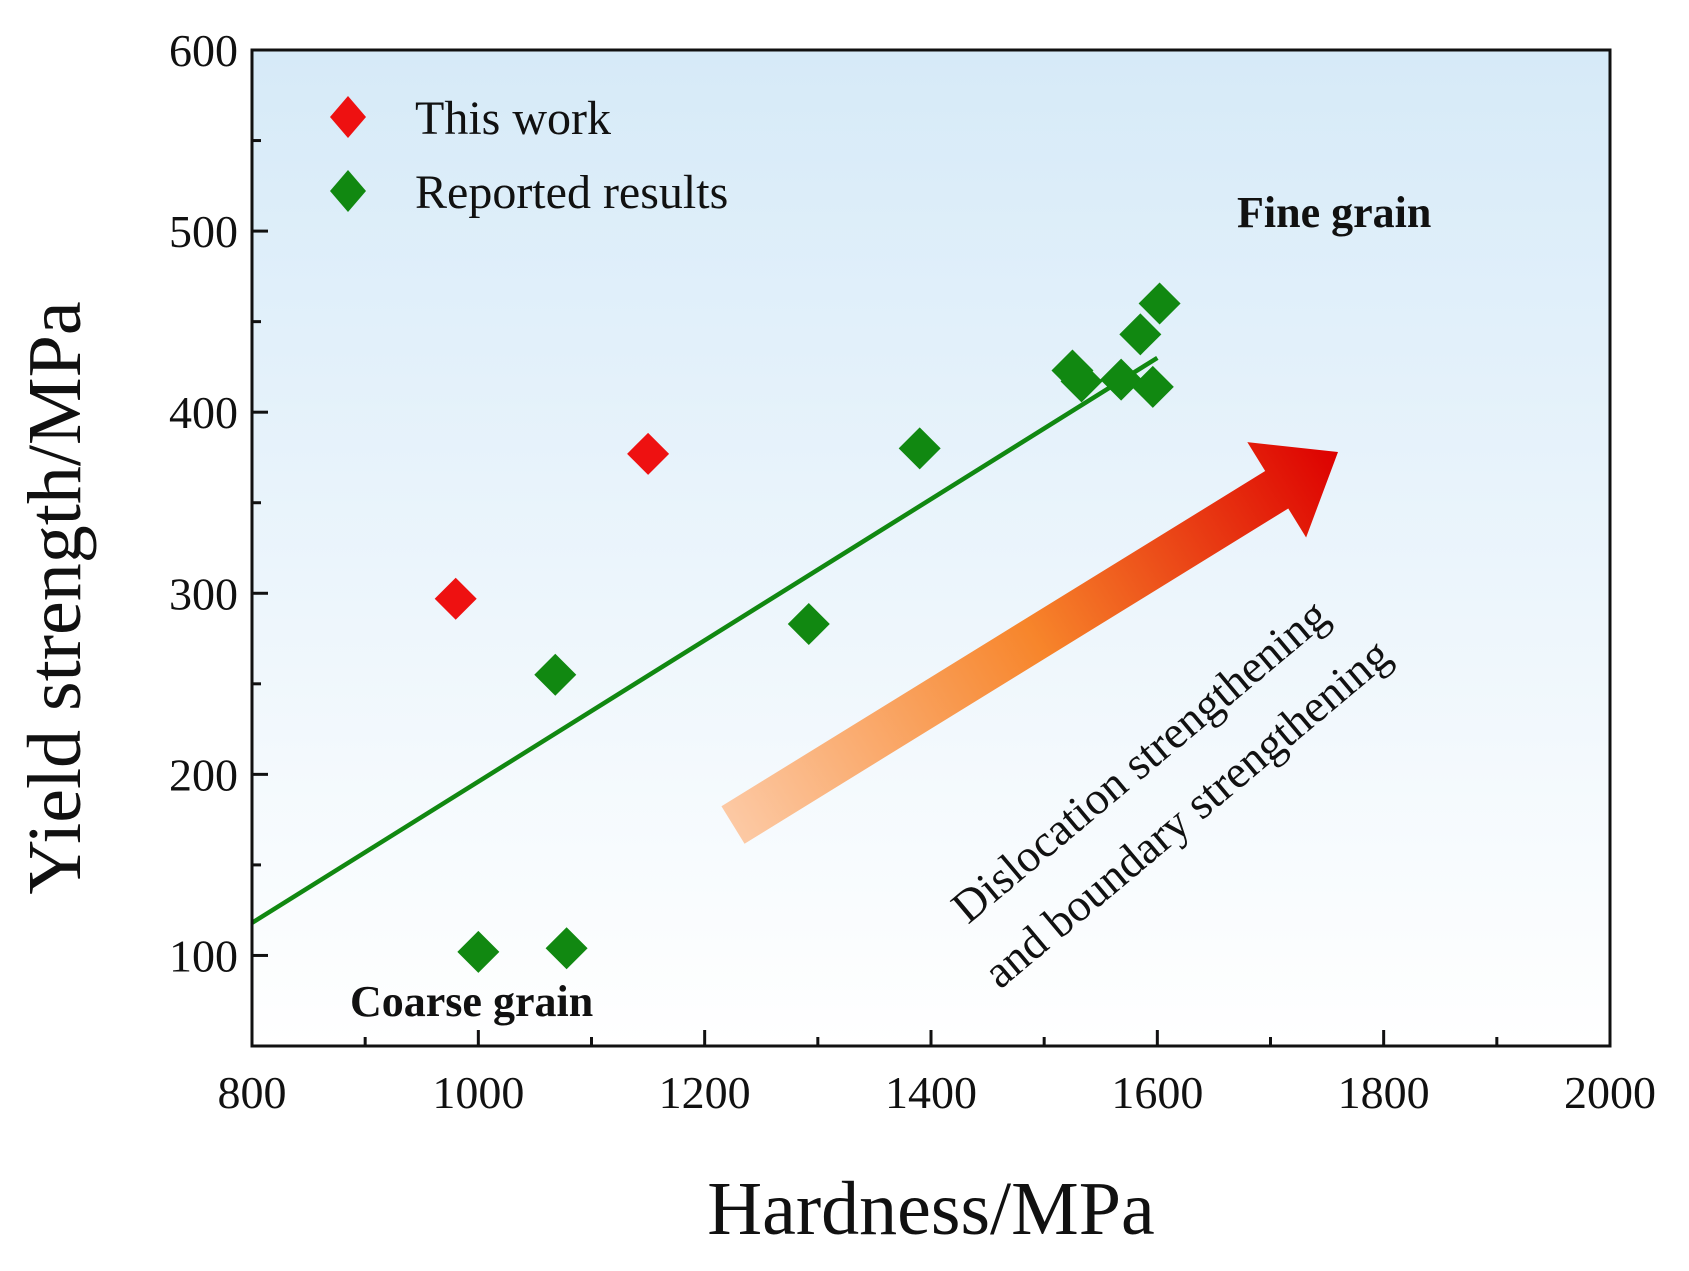  What do you see at coordinates (348, 191) in the screenshot?
I see `legend-marker-reported-results` at bounding box center [348, 191].